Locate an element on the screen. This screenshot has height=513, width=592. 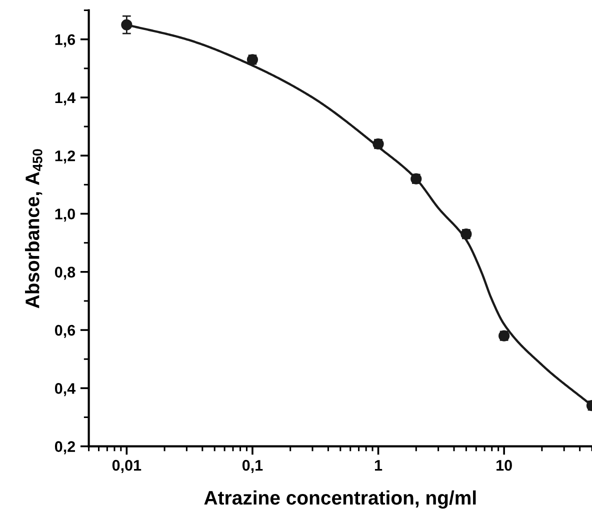
y-tick-label: 1,6 is located at coordinates (65, 41).